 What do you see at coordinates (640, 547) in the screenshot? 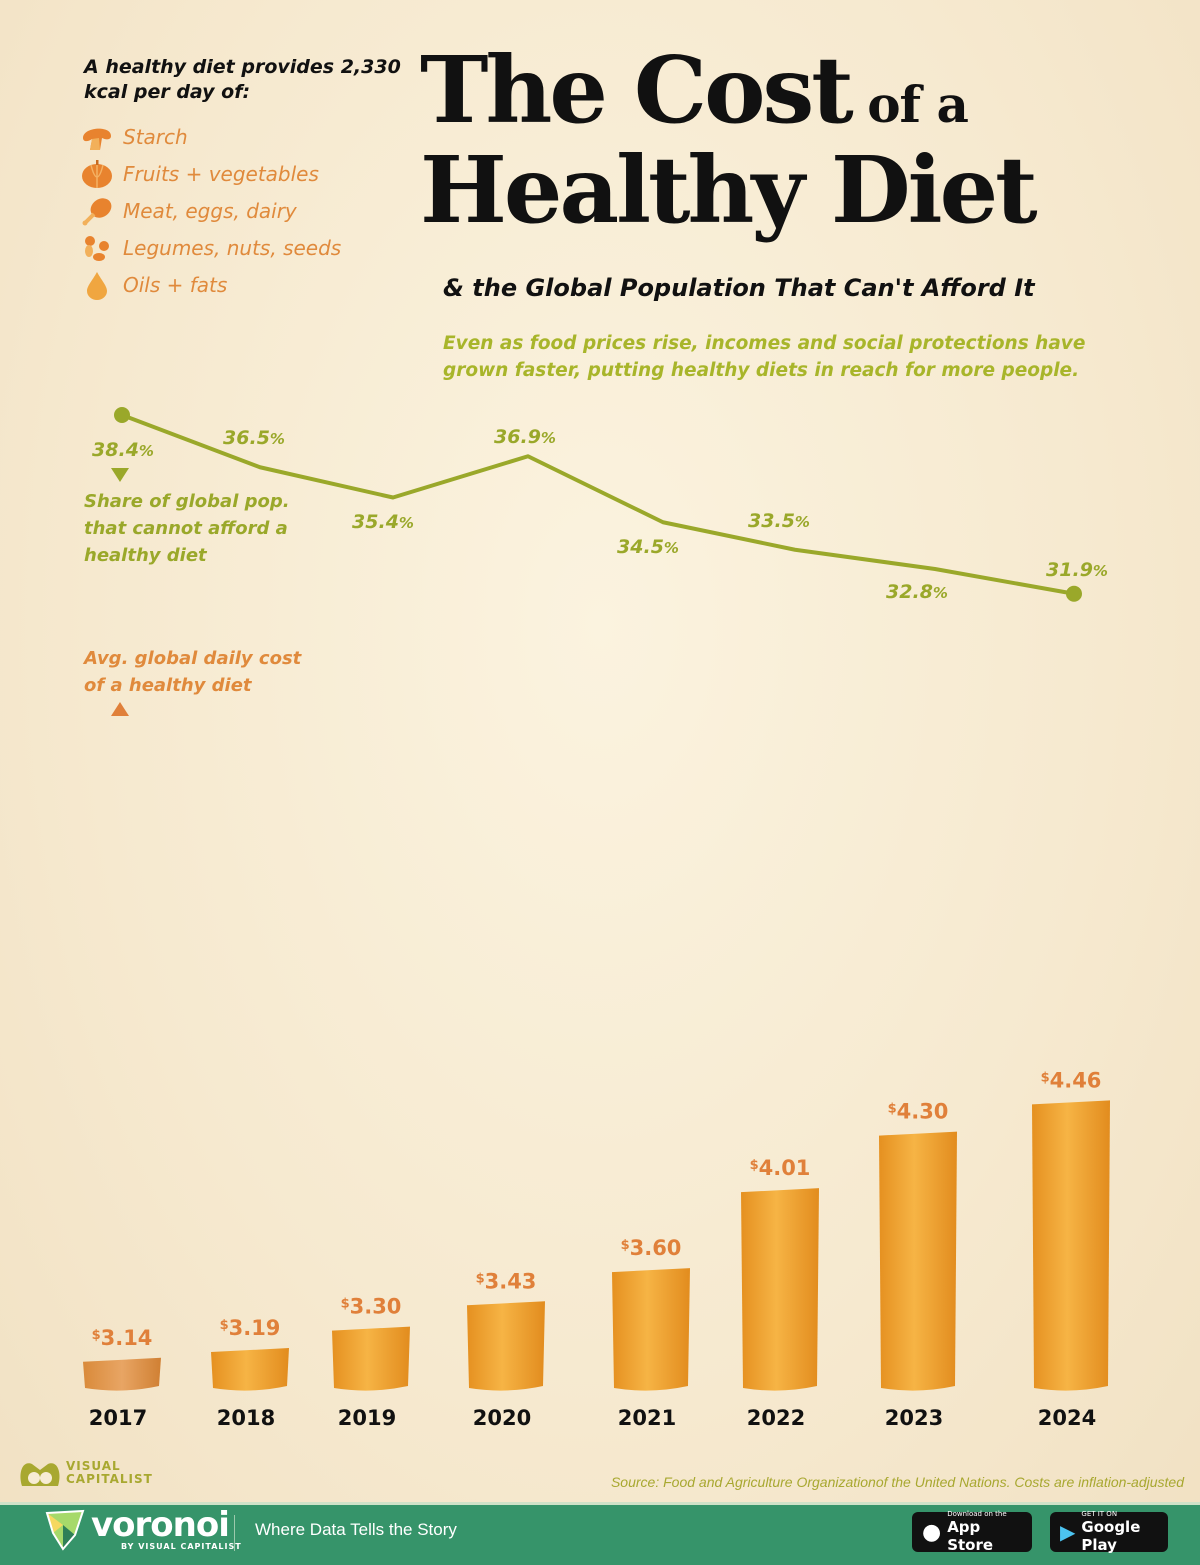
I see `percent-value: 34.5` at bounding box center [640, 547].